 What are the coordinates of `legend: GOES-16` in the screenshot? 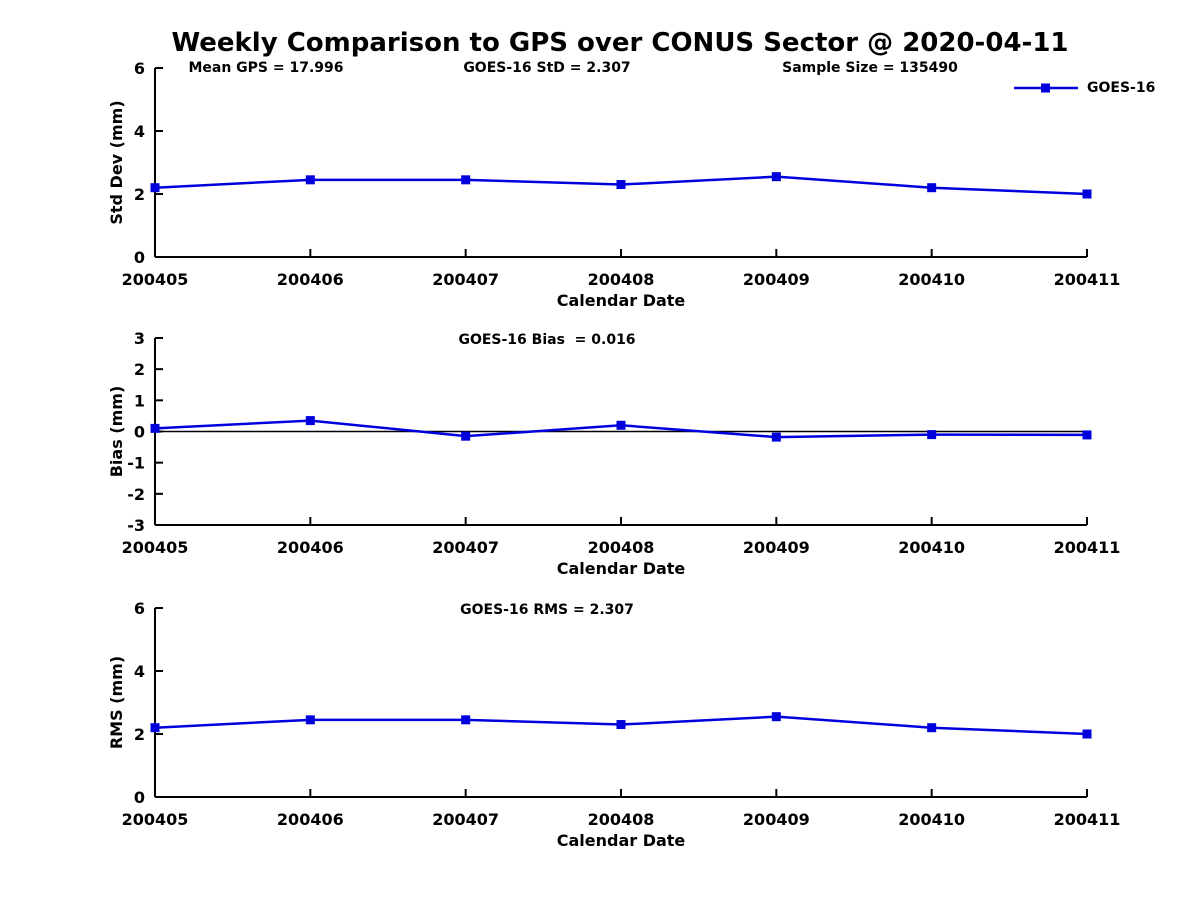 It's located at (1084, 88).